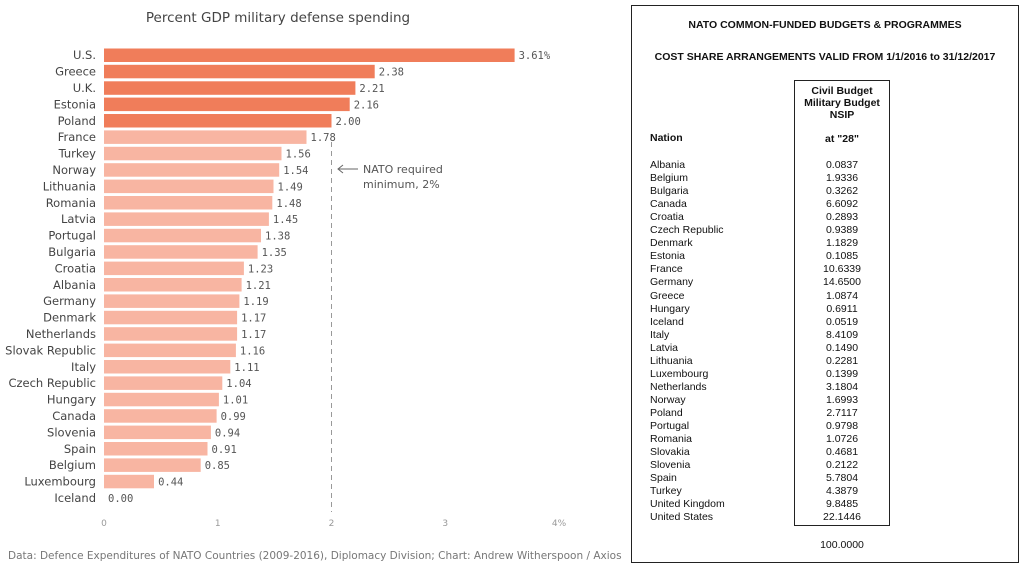  Describe the element at coordinates (77, 154) in the screenshot. I see `category-label: Turkey` at that location.